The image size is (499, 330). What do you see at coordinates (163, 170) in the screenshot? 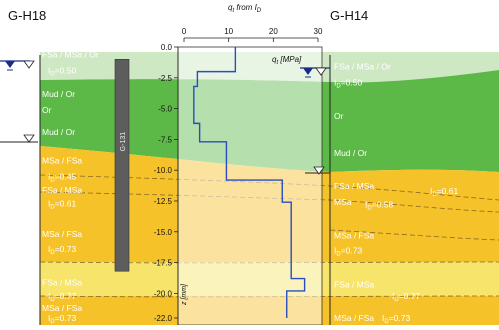
I see `depth-axis-tick-label: -10.0` at bounding box center [163, 170].